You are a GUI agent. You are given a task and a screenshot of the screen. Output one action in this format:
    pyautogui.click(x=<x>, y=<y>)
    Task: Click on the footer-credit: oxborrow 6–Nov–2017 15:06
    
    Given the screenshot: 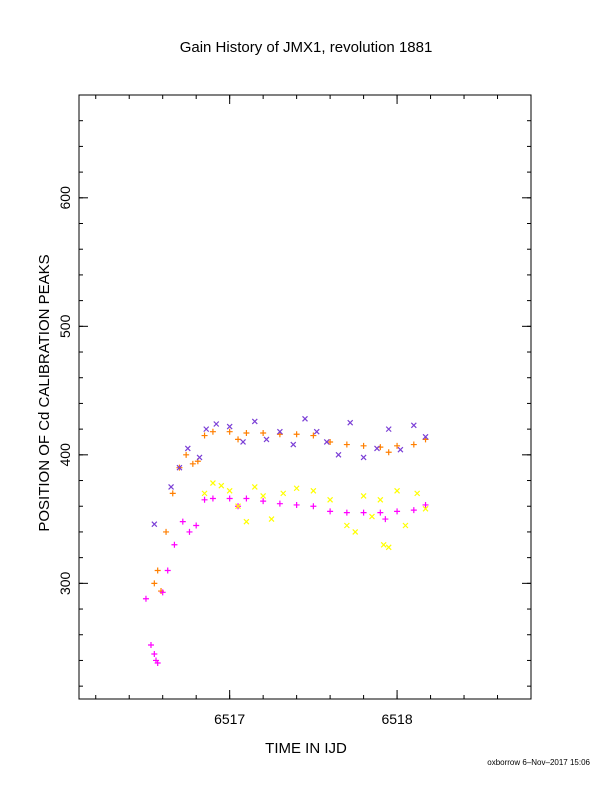 What is the action you would take?
    pyautogui.click(x=538, y=762)
    